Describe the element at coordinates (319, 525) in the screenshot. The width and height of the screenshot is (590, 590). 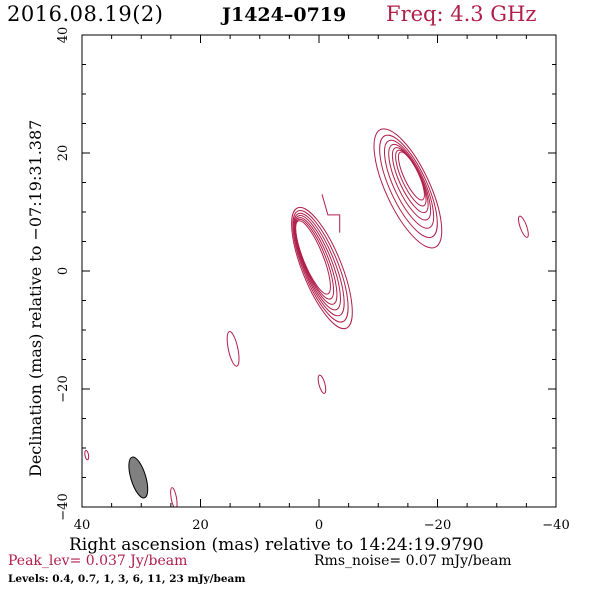
I see `x-tick-label: 0` at that location.